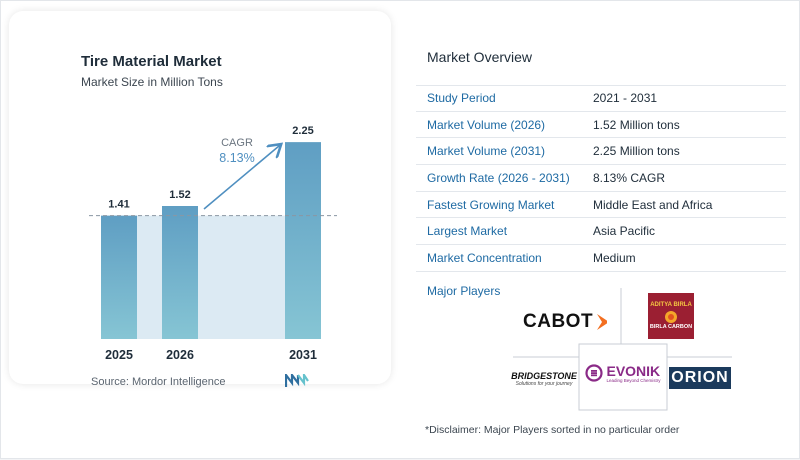 Image resolution: width=800 pixels, height=460 pixels. What do you see at coordinates (594, 373) in the screenshot?
I see `evonik-emblem-icon` at bounding box center [594, 373].